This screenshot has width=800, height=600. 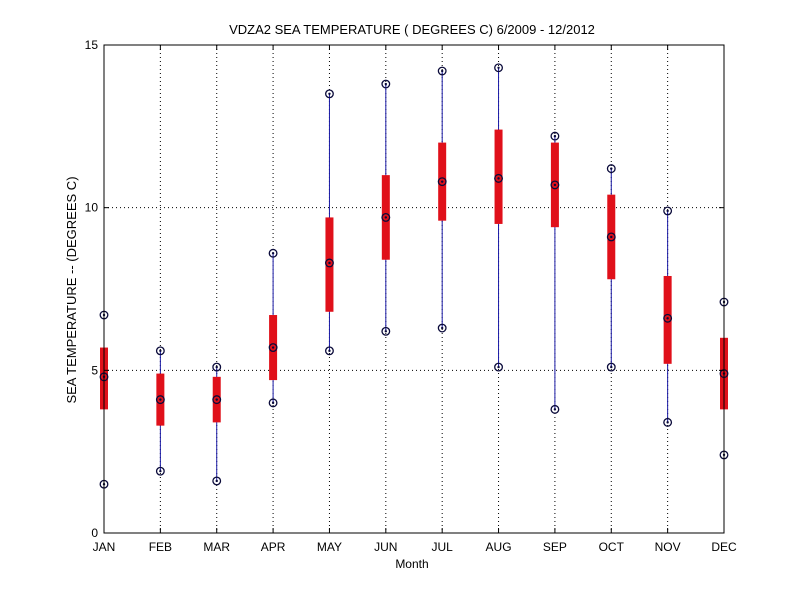 I want to click on box-nov, so click(x=668, y=316).